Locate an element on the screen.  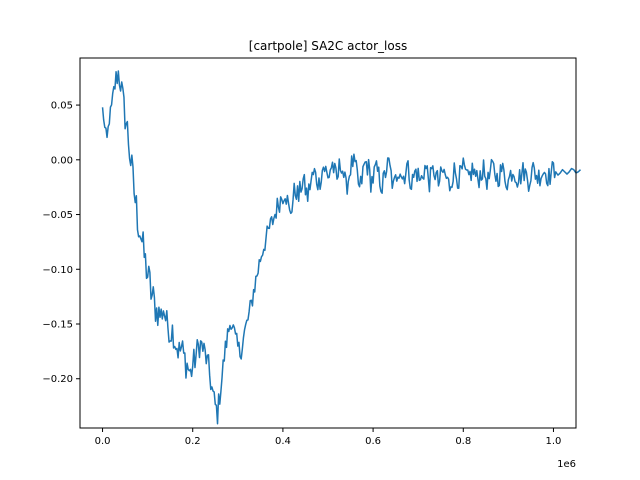
chart-title: [cartpole] SA2C actor_loss is located at coordinates (328, 46).